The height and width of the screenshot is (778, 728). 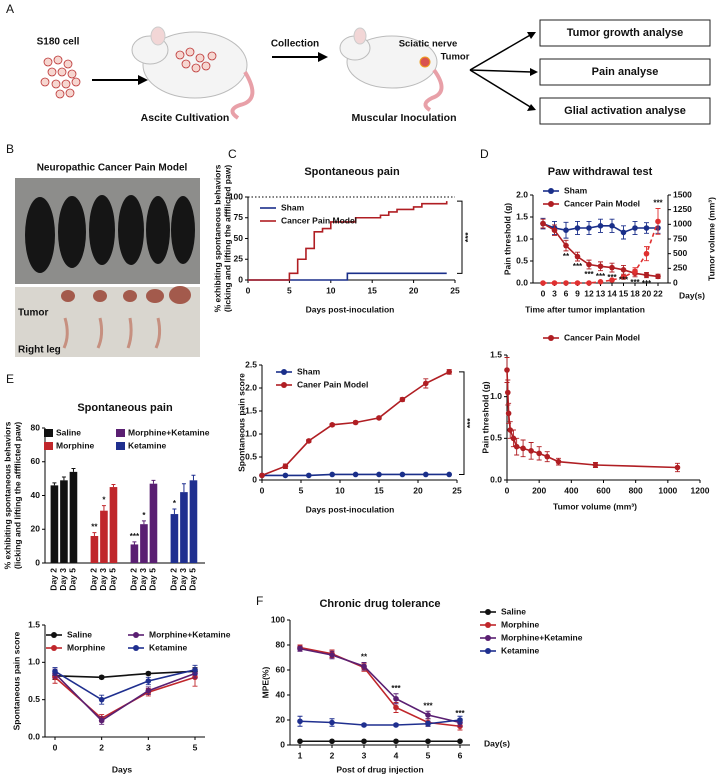 What do you see at coordinates (577, 293) in the screenshot?
I see `x-tick-label: 9` at bounding box center [577, 293].